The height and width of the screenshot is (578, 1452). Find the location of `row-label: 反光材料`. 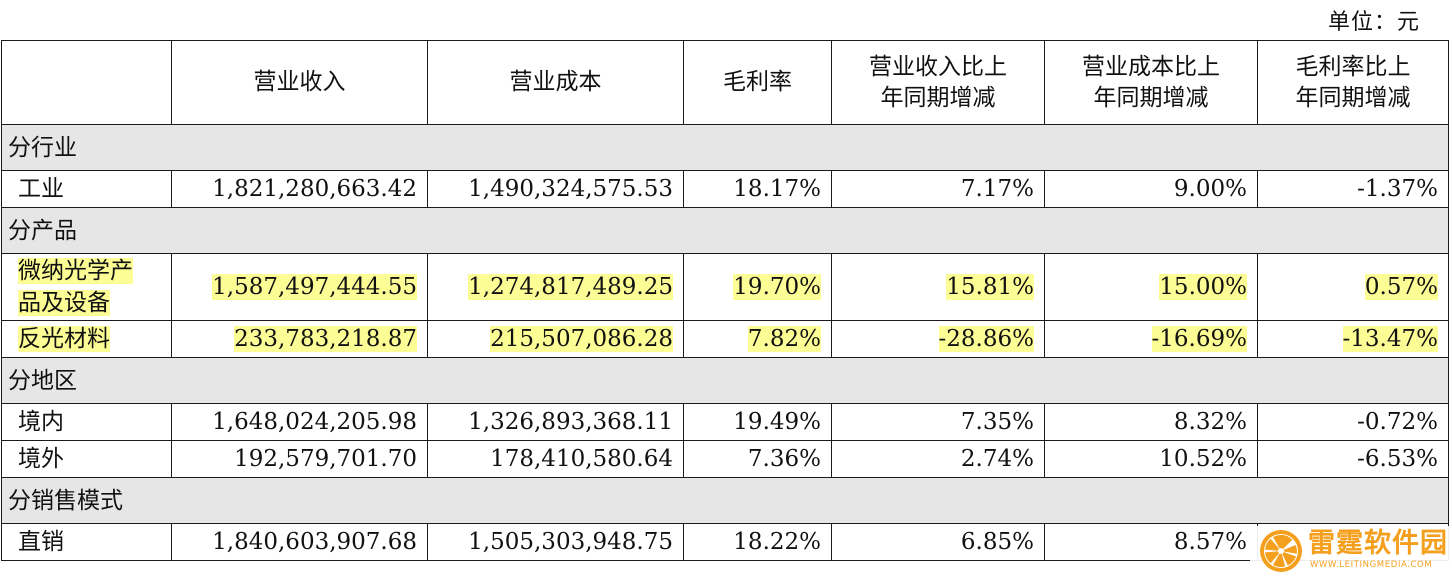

row-label: 反光材料 is located at coordinates (86, 339).